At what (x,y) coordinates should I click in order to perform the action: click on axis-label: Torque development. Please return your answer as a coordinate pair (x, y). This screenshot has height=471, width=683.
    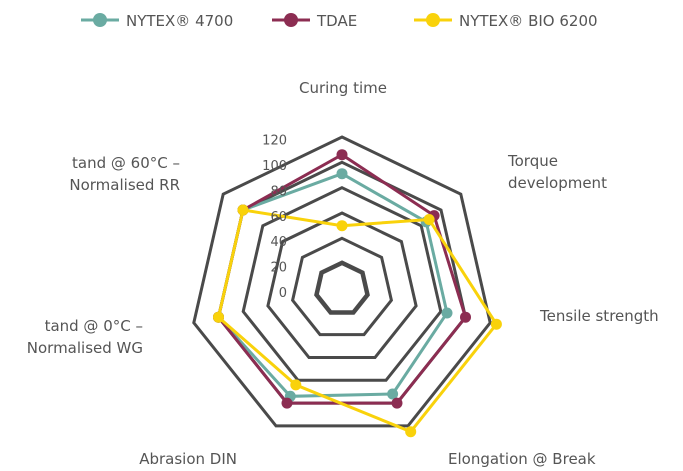
    Looking at the image, I should click on (557, 172).